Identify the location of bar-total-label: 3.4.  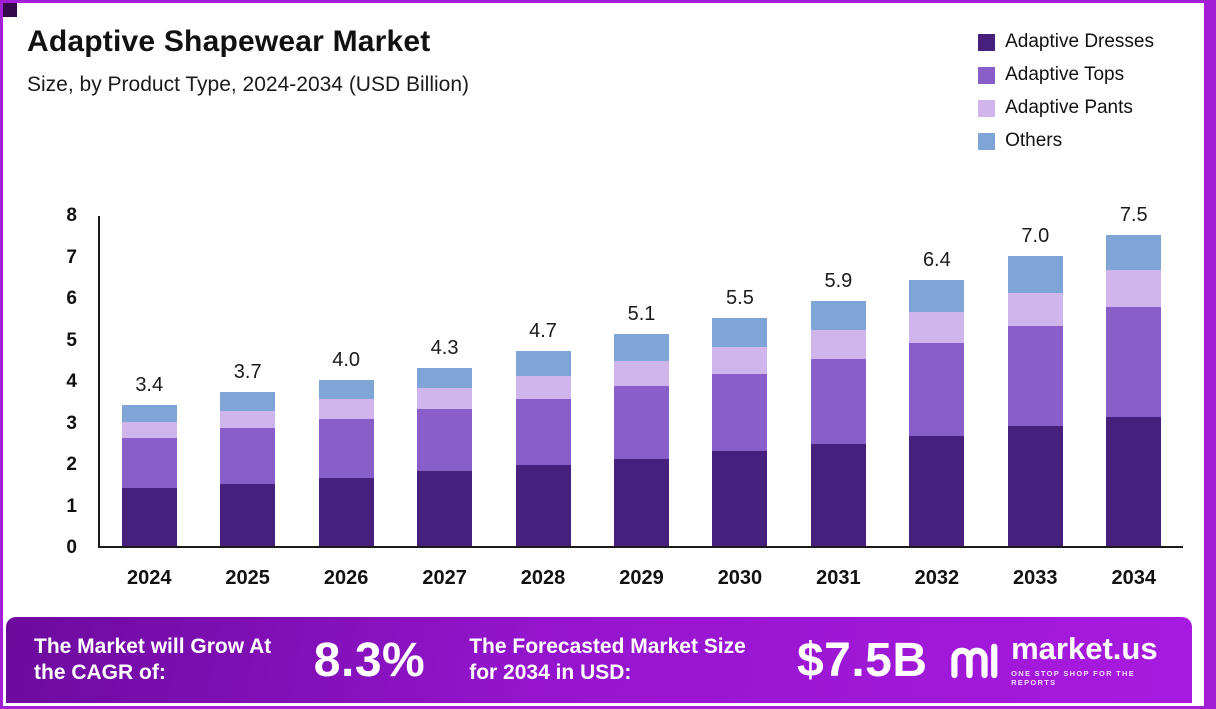
(149, 384).